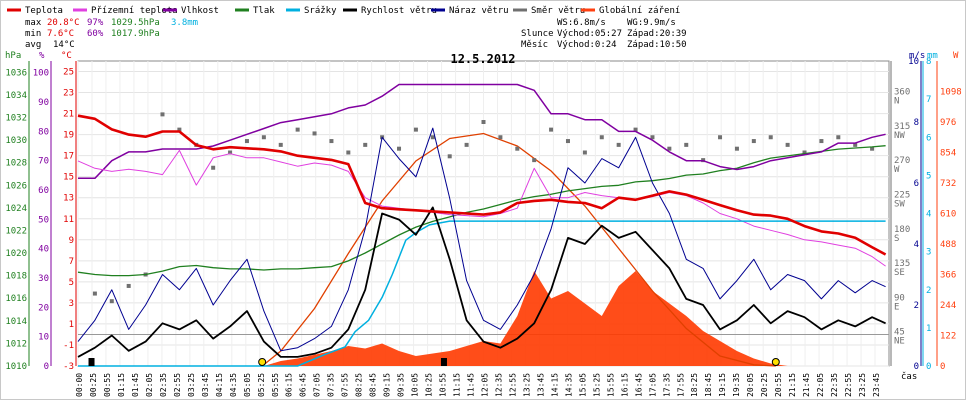  I want to click on radiation-axis-tick: 488, so click(948, 245).